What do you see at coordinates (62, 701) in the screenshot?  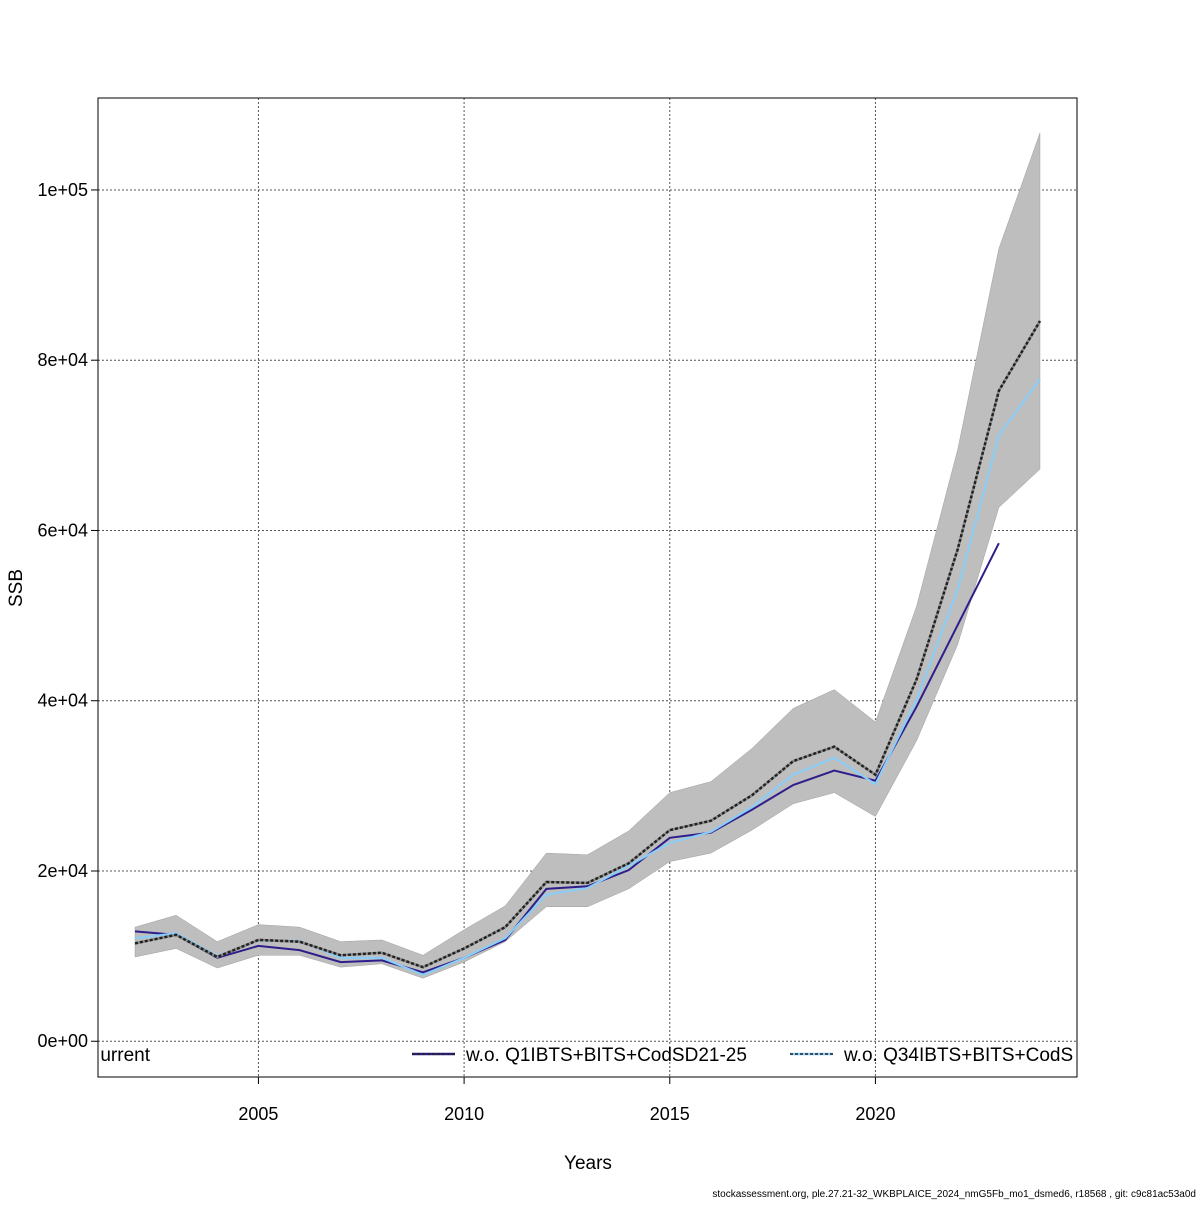 I see `y-tick-label: 4e+04` at bounding box center [62, 701].